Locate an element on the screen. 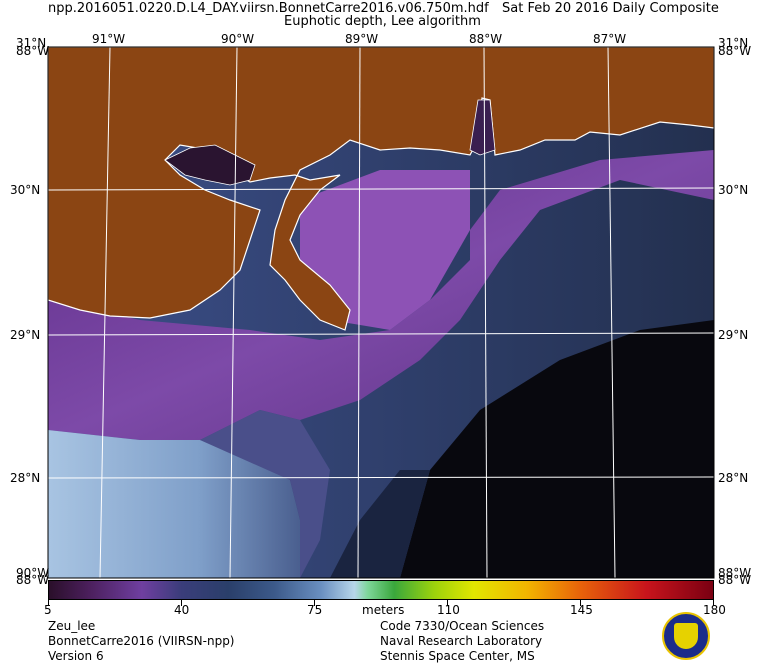 This screenshot has width=762, height=664. version: Version 6 is located at coordinates (76, 656).